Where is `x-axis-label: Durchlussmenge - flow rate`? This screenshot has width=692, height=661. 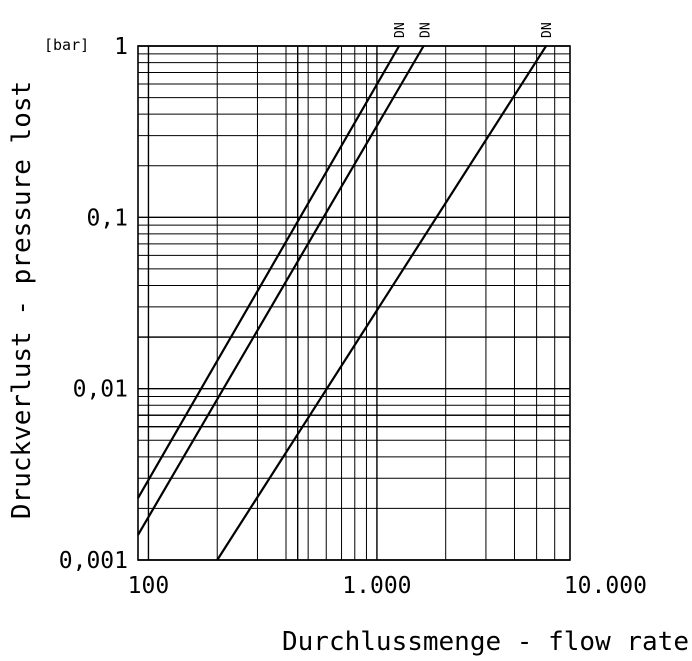
x-axis-label: Durchlussmenge - flow rate is located at coordinates (485, 642).